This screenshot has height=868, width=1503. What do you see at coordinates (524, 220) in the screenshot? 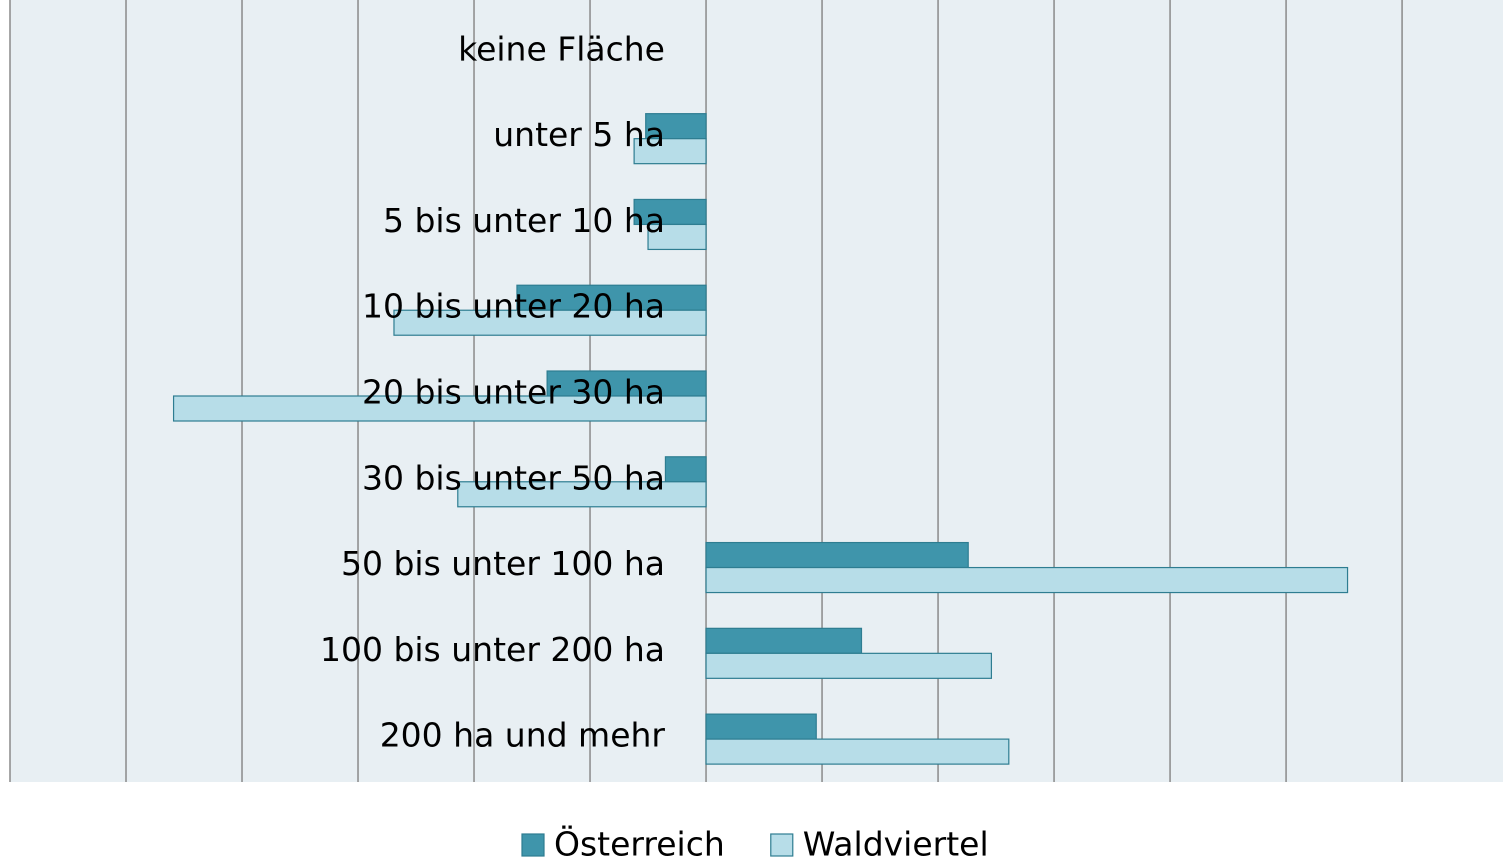
I see `category-label: 5 bis unter 10 ha` at bounding box center [524, 220].